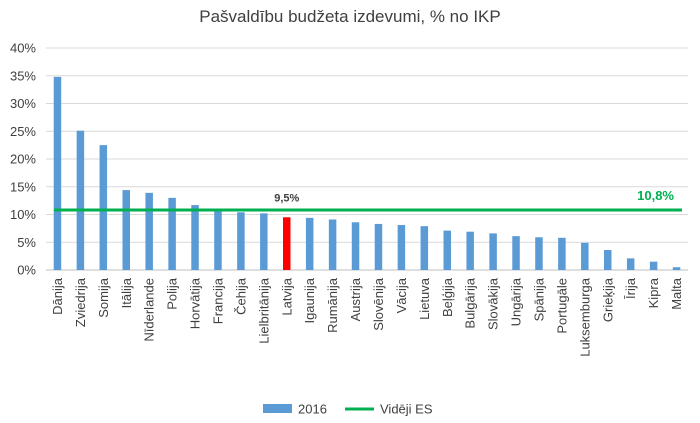  I want to click on average-label: 10,8%, so click(655, 195).